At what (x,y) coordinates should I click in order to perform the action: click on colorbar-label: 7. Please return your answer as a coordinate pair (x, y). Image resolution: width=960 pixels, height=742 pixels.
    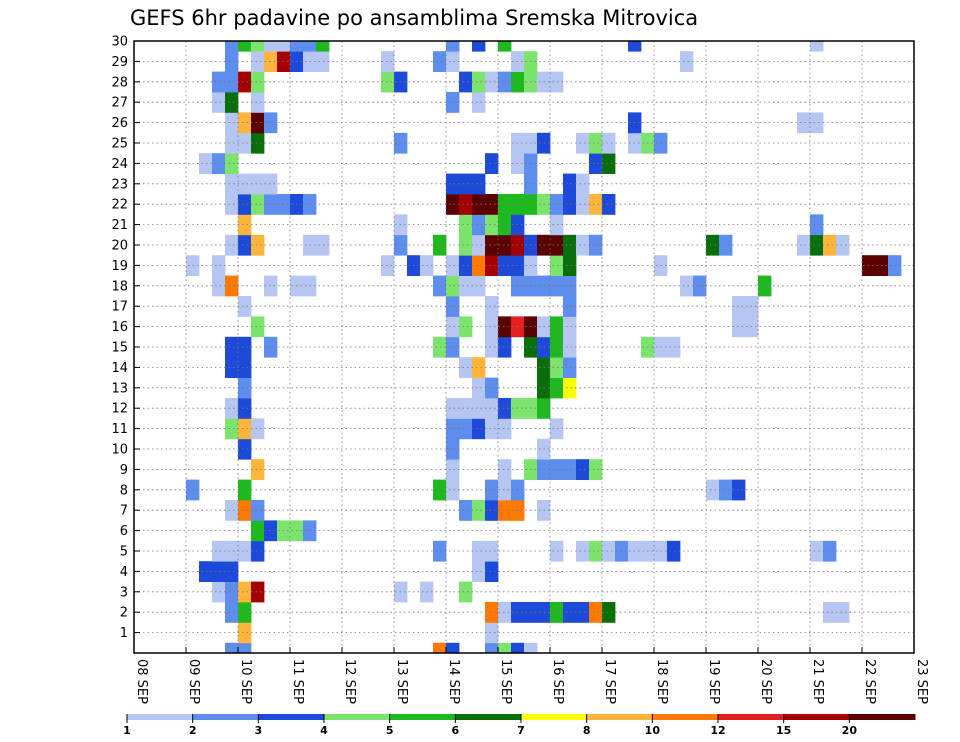
    Looking at the image, I should click on (521, 730).